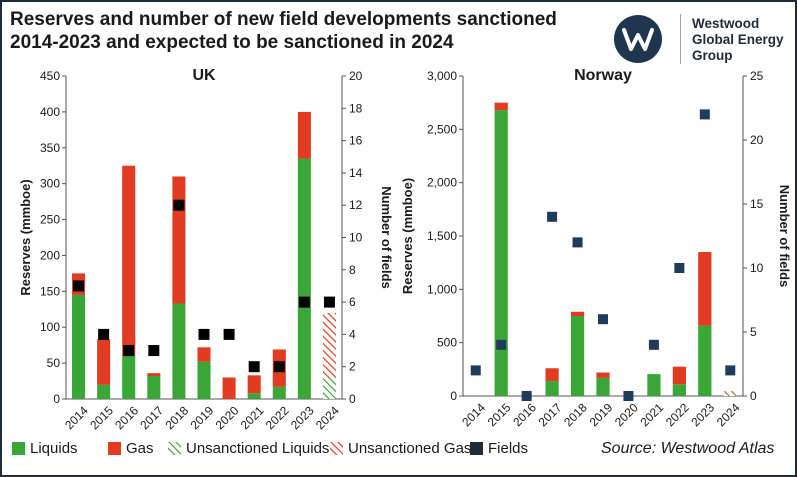 This screenshot has width=797, height=477. I want to click on norway-x-tick-label: 2020, so click(626, 414).